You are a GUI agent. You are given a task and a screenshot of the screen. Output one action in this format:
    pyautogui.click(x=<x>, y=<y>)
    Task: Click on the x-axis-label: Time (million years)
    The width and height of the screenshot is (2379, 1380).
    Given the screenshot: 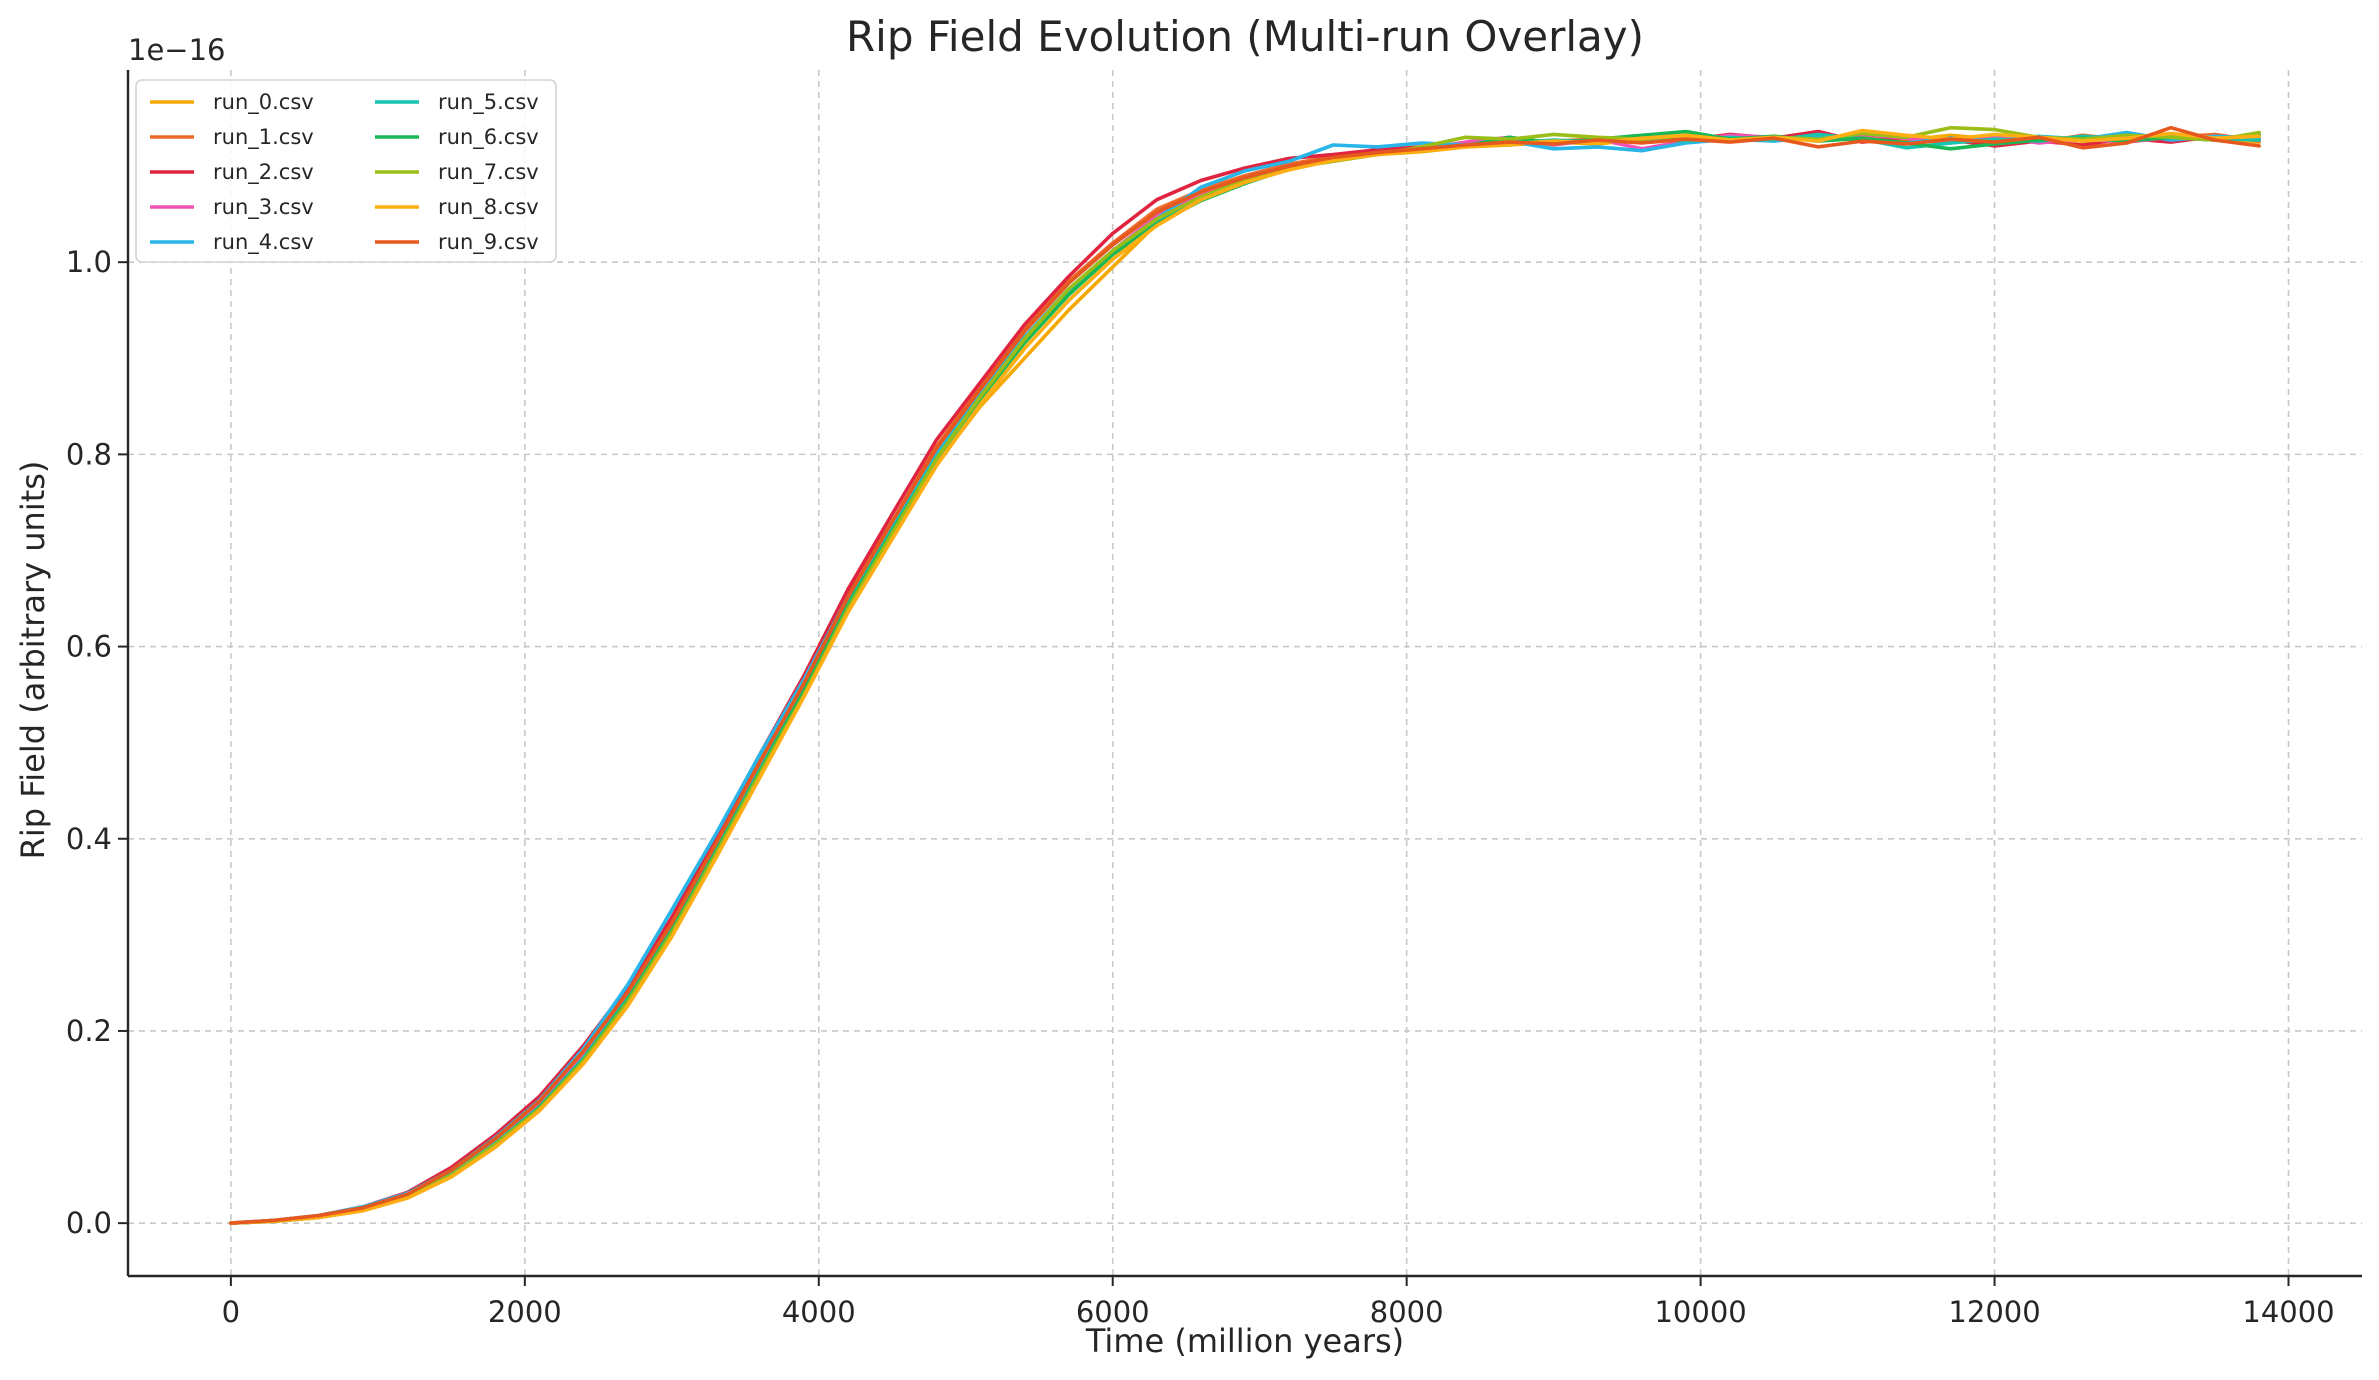 What is the action you would take?
    pyautogui.click(x=1244, y=1341)
    